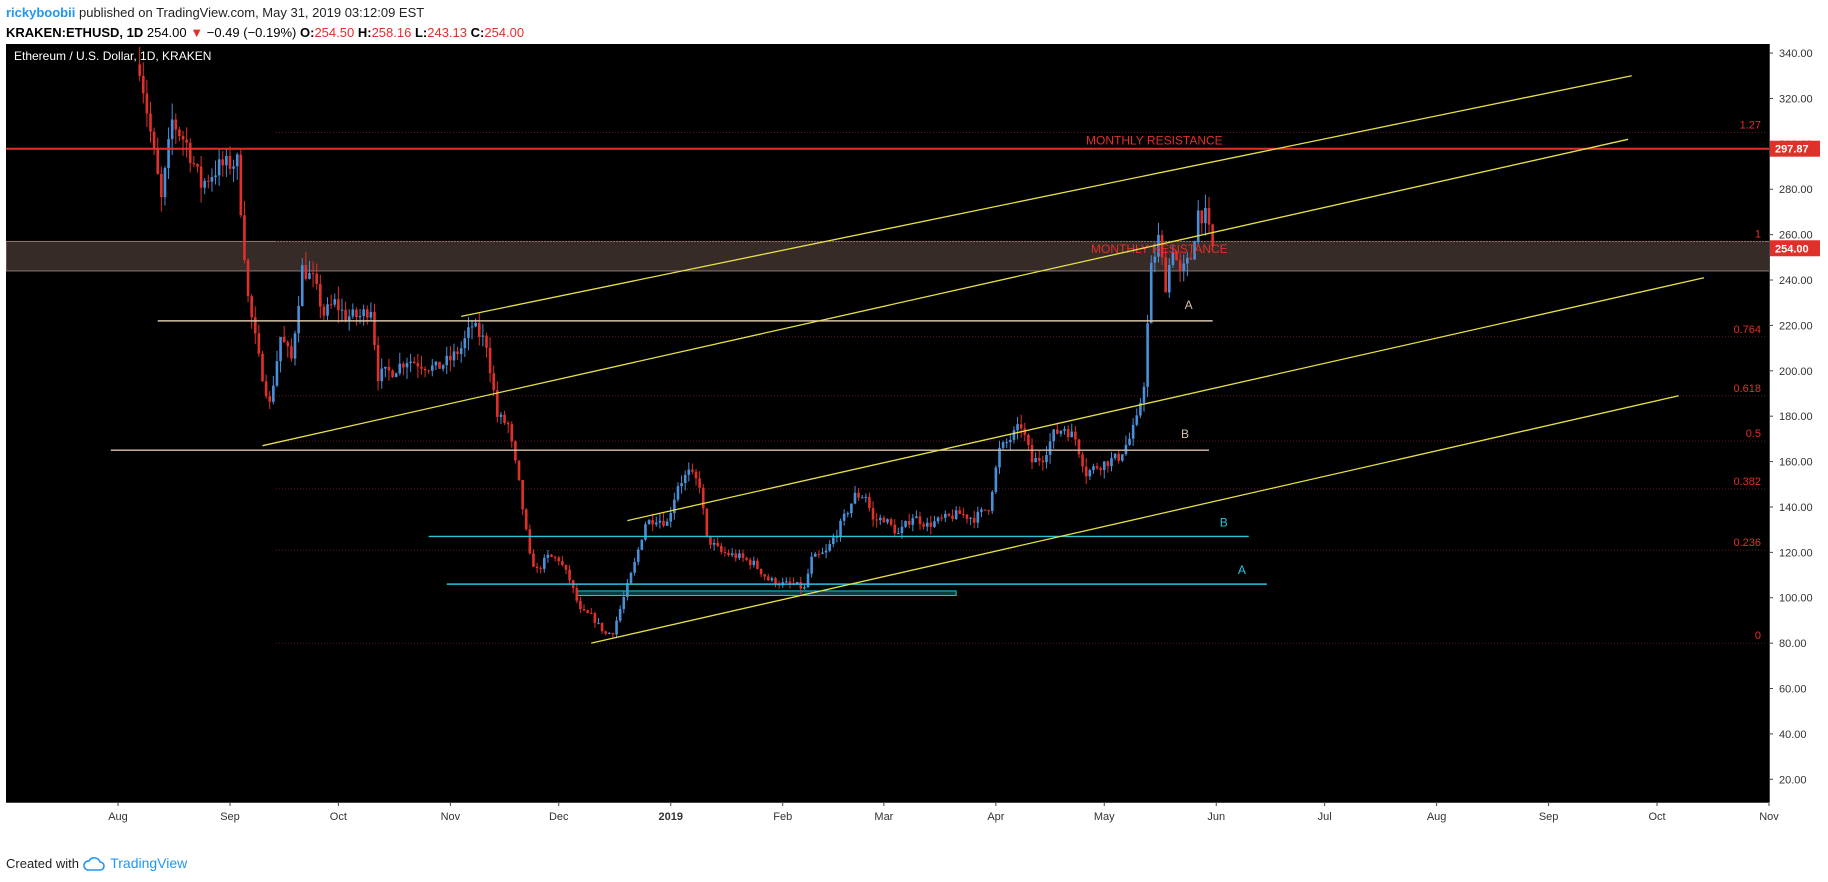  Describe the element at coordinates (1796, 372) in the screenshot. I see `y-tick-label: 200.00` at that location.